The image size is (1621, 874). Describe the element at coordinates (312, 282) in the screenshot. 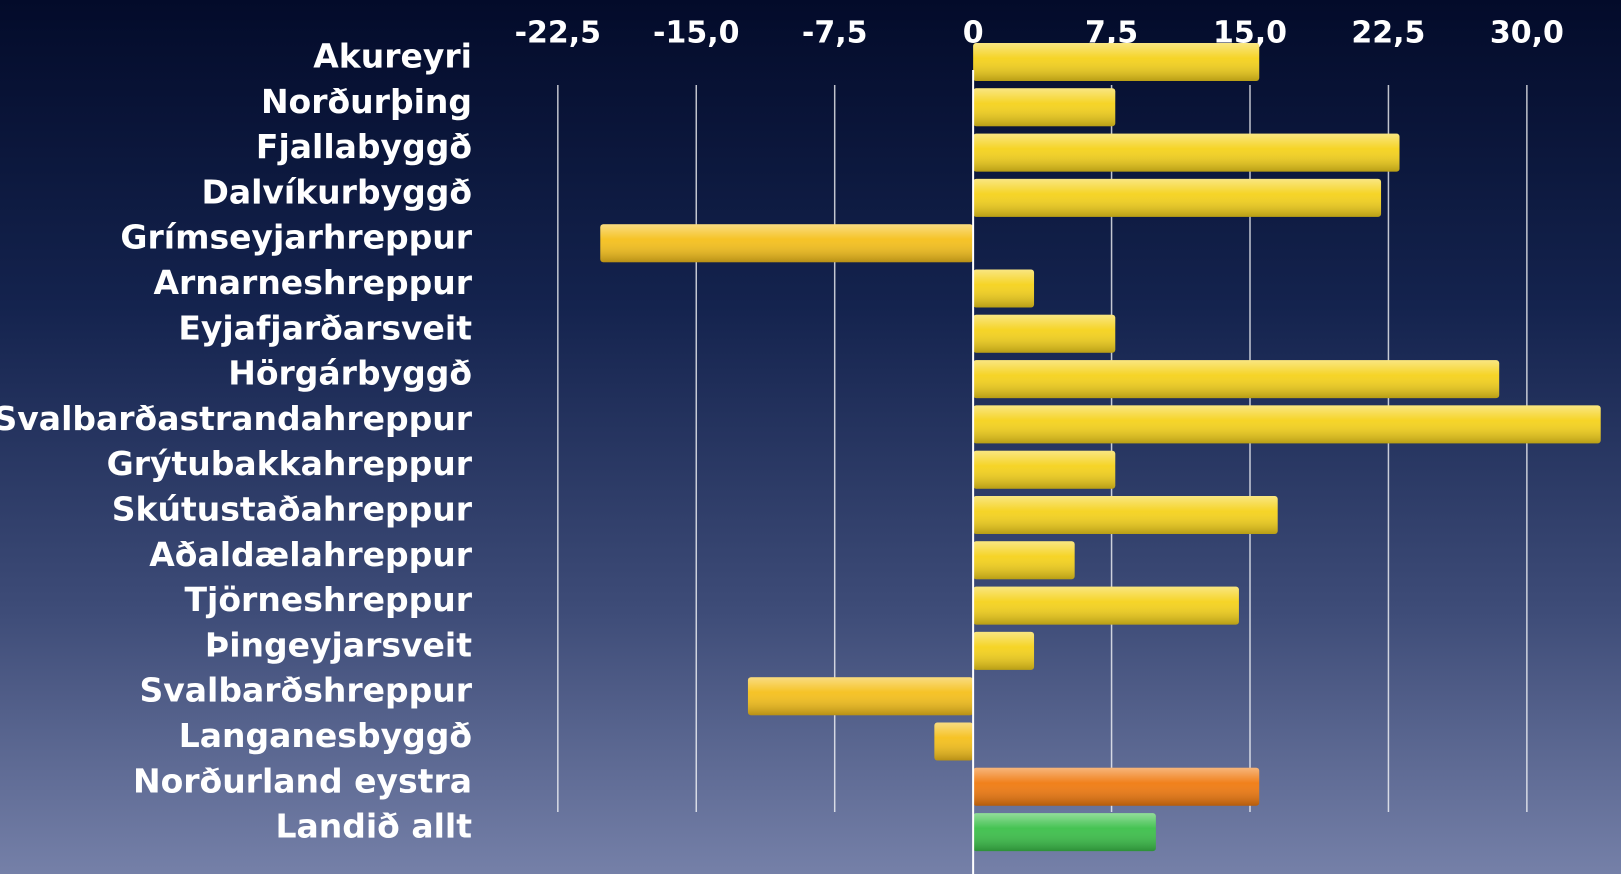

I see `category-label: Arnarneshreppur` at that location.